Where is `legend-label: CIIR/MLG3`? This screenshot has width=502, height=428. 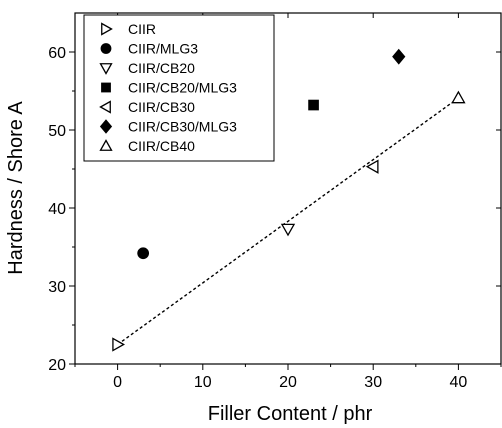 legend-label: CIIR/MLG3 is located at coordinates (163, 49).